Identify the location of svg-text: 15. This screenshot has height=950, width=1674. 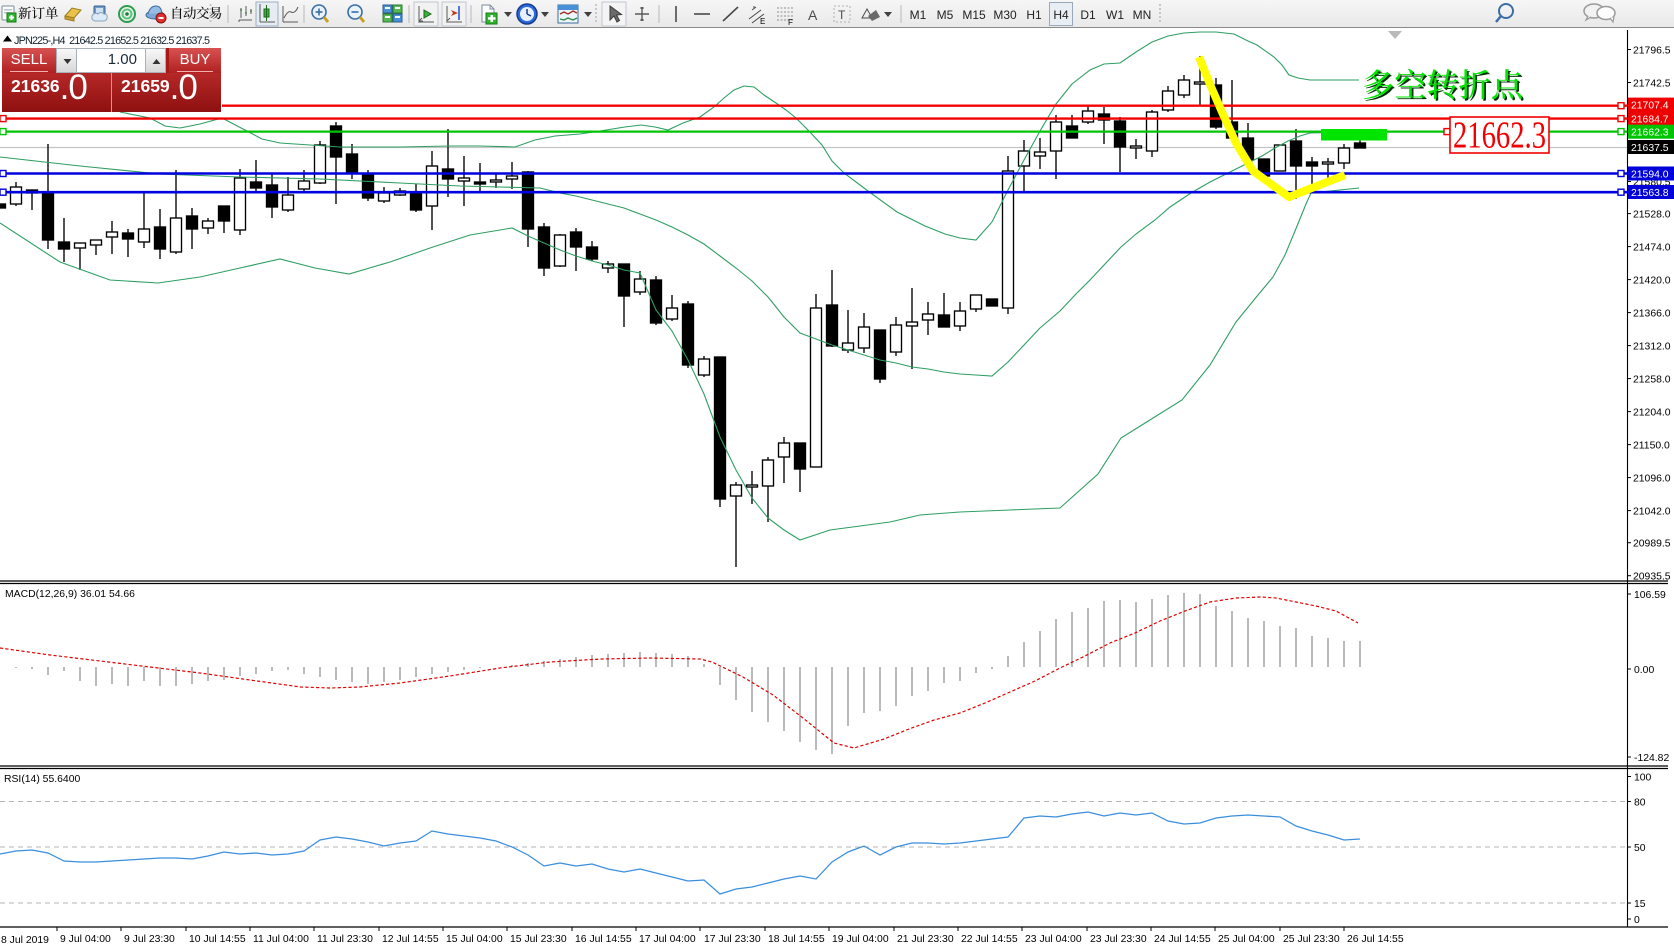
(1640, 904).